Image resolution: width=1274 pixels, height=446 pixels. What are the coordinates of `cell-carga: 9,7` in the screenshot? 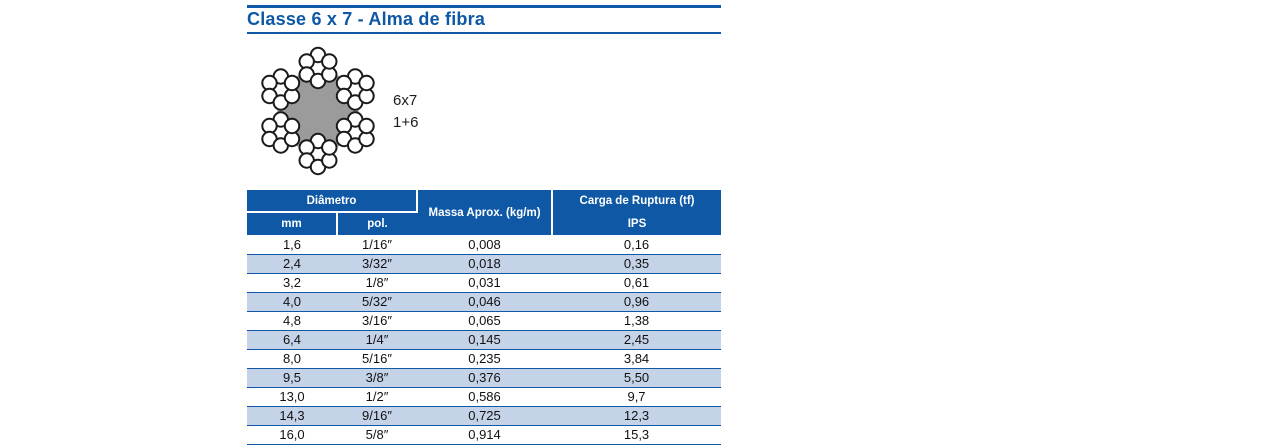 It's located at (637, 397).